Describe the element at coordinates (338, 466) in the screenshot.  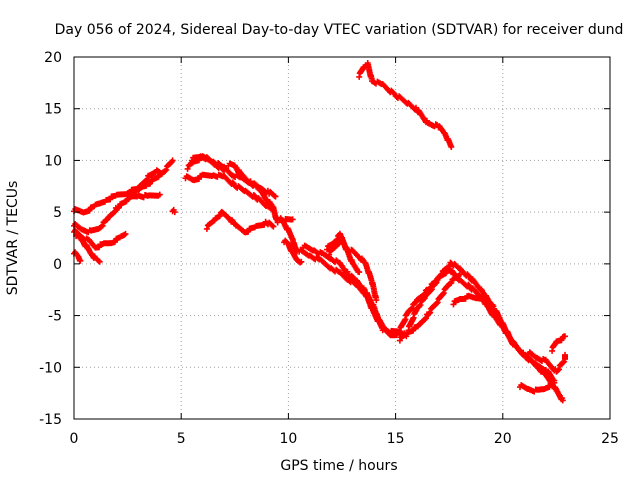
I see `x-axis-label: GPS time / hours` at that location.